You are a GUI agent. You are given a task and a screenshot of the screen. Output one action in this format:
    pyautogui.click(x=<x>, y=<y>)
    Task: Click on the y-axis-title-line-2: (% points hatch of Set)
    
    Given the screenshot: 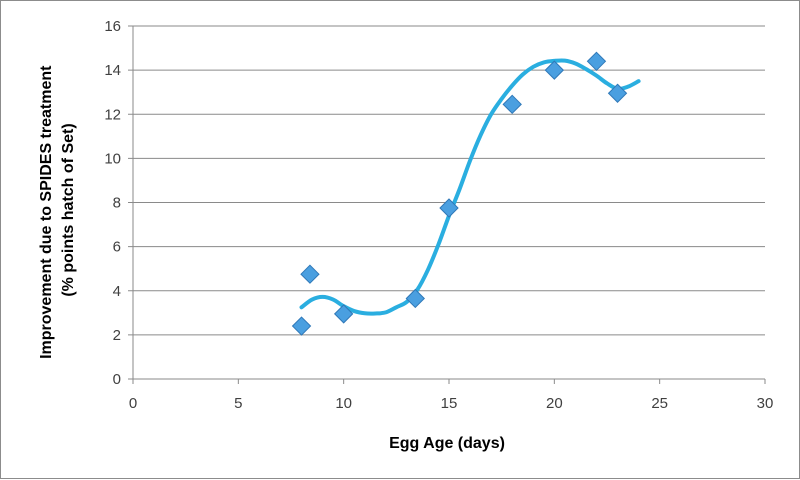 What is the action you would take?
    pyautogui.click(x=68, y=209)
    